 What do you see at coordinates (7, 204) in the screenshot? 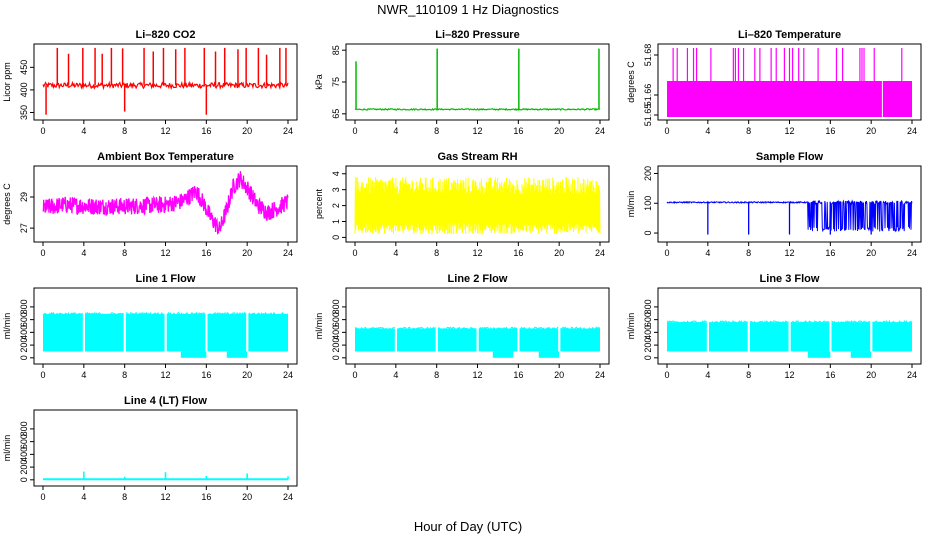
I see `panel-ylabel: degrees C` at bounding box center [7, 204].